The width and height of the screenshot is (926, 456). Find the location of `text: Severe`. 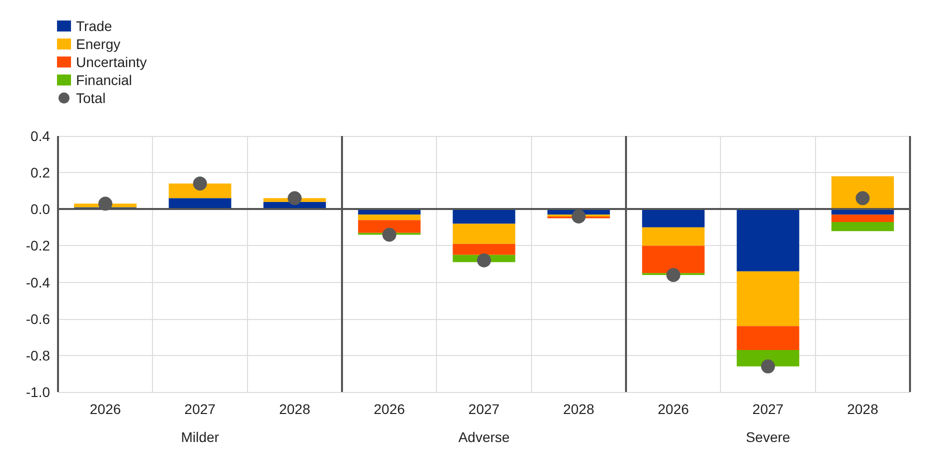

text: Severe is located at coordinates (768, 437).